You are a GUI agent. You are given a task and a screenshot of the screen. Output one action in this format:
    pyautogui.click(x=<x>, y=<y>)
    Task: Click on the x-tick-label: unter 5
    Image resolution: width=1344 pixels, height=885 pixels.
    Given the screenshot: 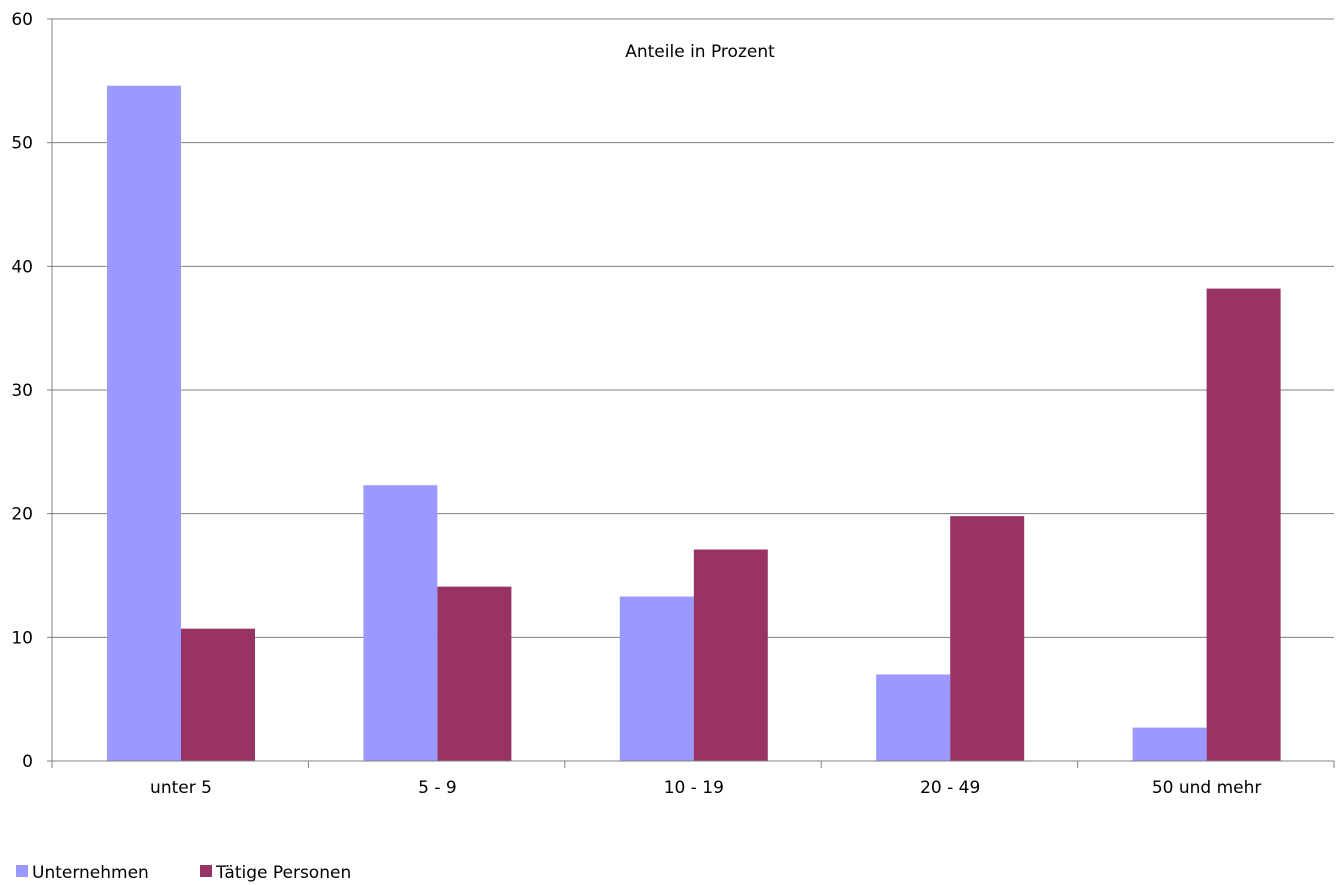 What is the action you would take?
    pyautogui.click(x=181, y=788)
    